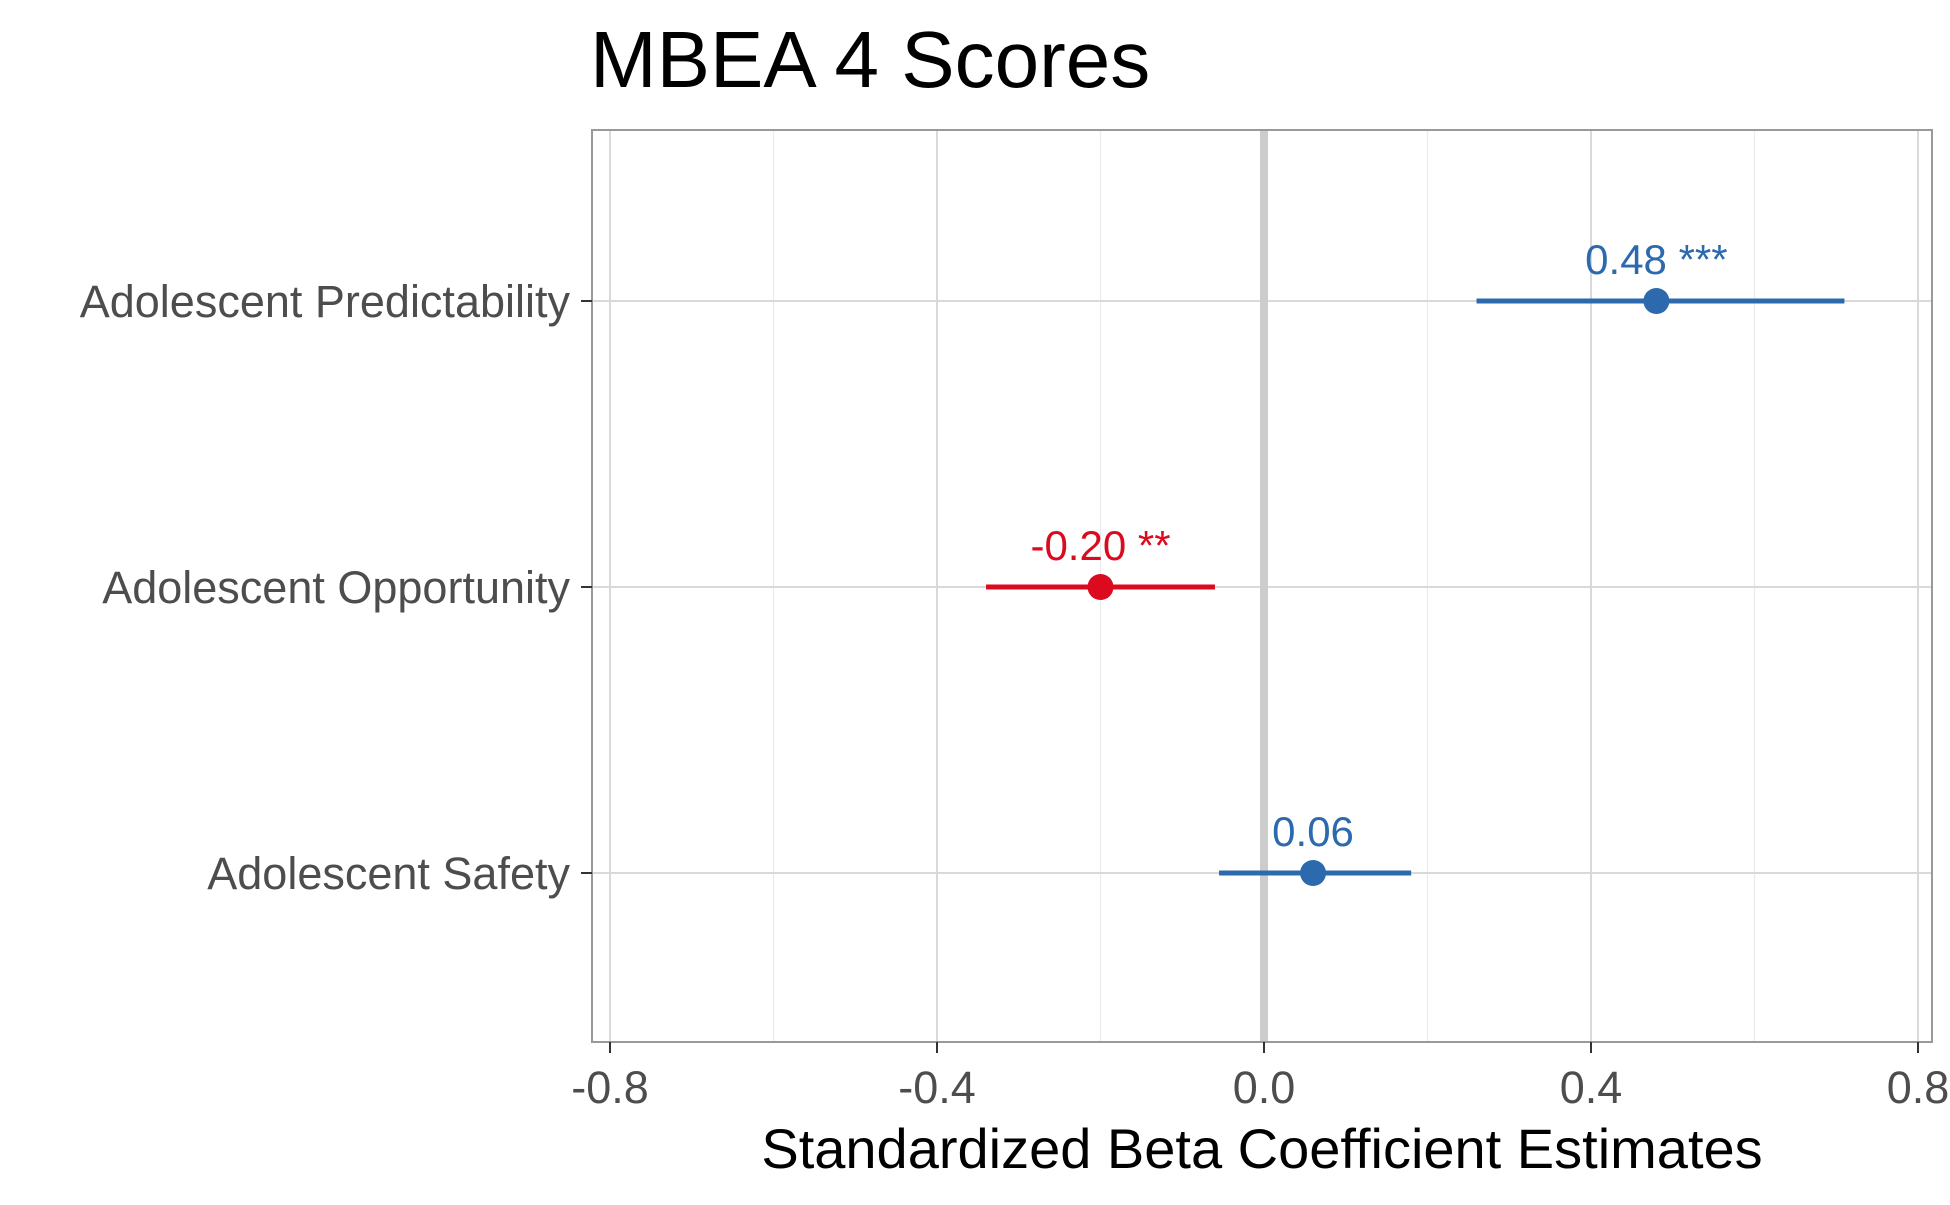 The width and height of the screenshot is (1950, 1205). What do you see at coordinates (1261, 1148) in the screenshot?
I see `x-axis-label: Standardized Beta Coefficient Estimates` at bounding box center [1261, 1148].